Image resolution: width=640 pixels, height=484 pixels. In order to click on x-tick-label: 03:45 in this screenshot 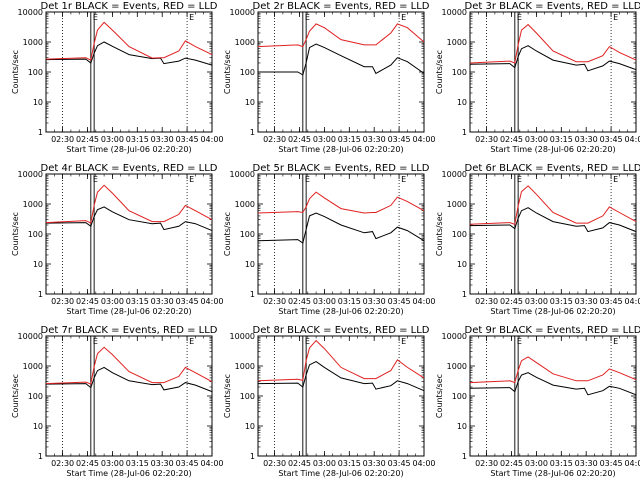, I will do `click(187, 463)`.